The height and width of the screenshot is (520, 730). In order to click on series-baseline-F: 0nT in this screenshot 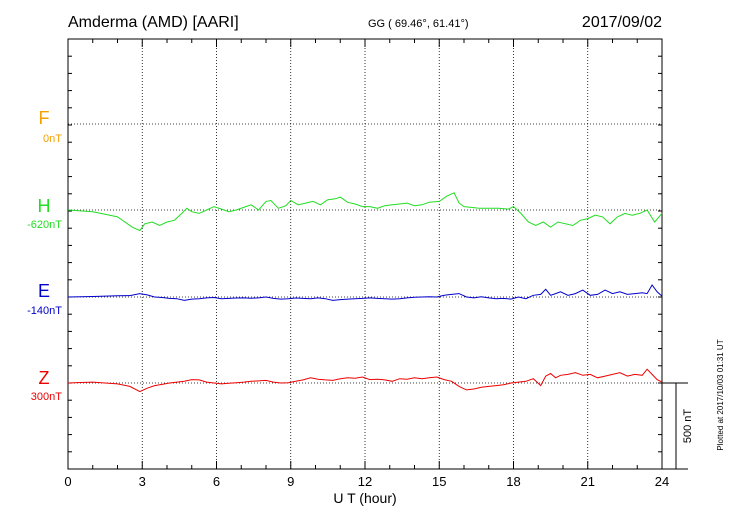, I will do `click(52, 139)`.